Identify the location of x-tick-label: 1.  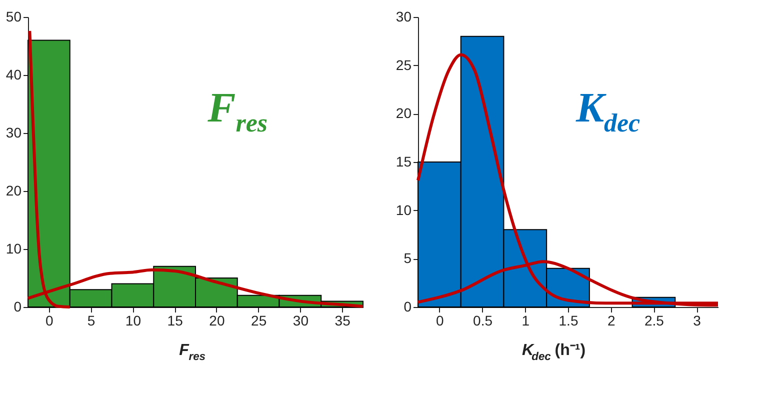
(526, 320).